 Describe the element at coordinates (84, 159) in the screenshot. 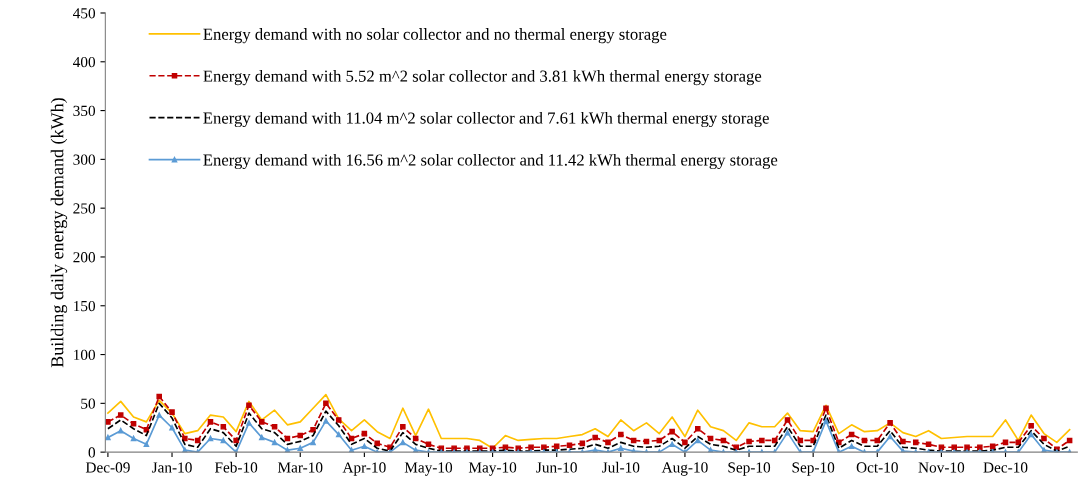

I see `y-tick-label: 300` at that location.